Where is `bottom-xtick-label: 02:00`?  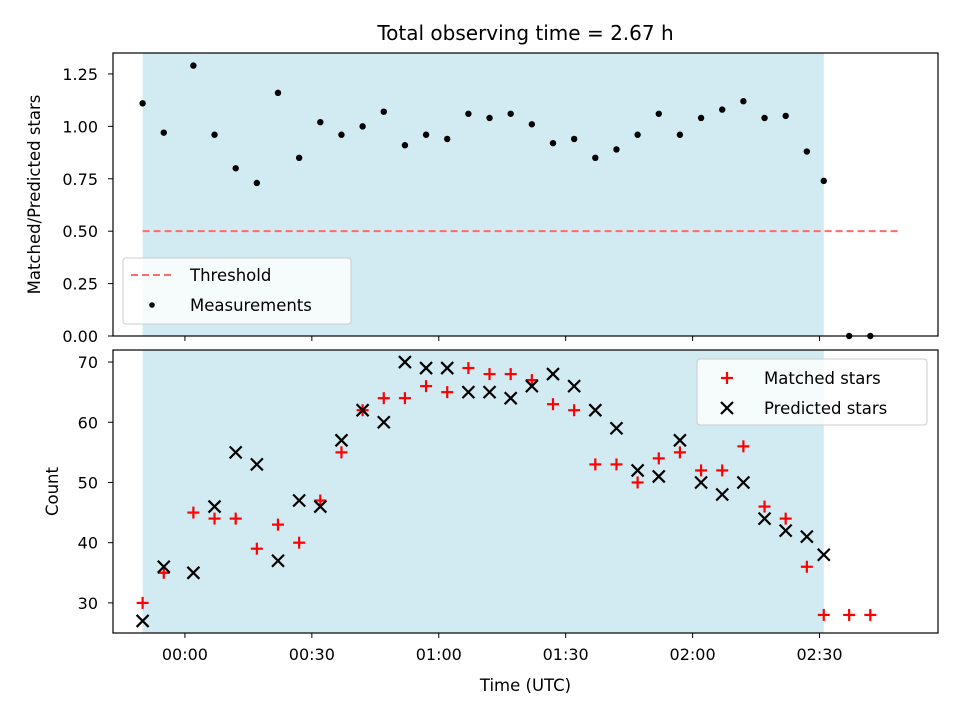
bottom-xtick-label: 02:00 is located at coordinates (693, 654).